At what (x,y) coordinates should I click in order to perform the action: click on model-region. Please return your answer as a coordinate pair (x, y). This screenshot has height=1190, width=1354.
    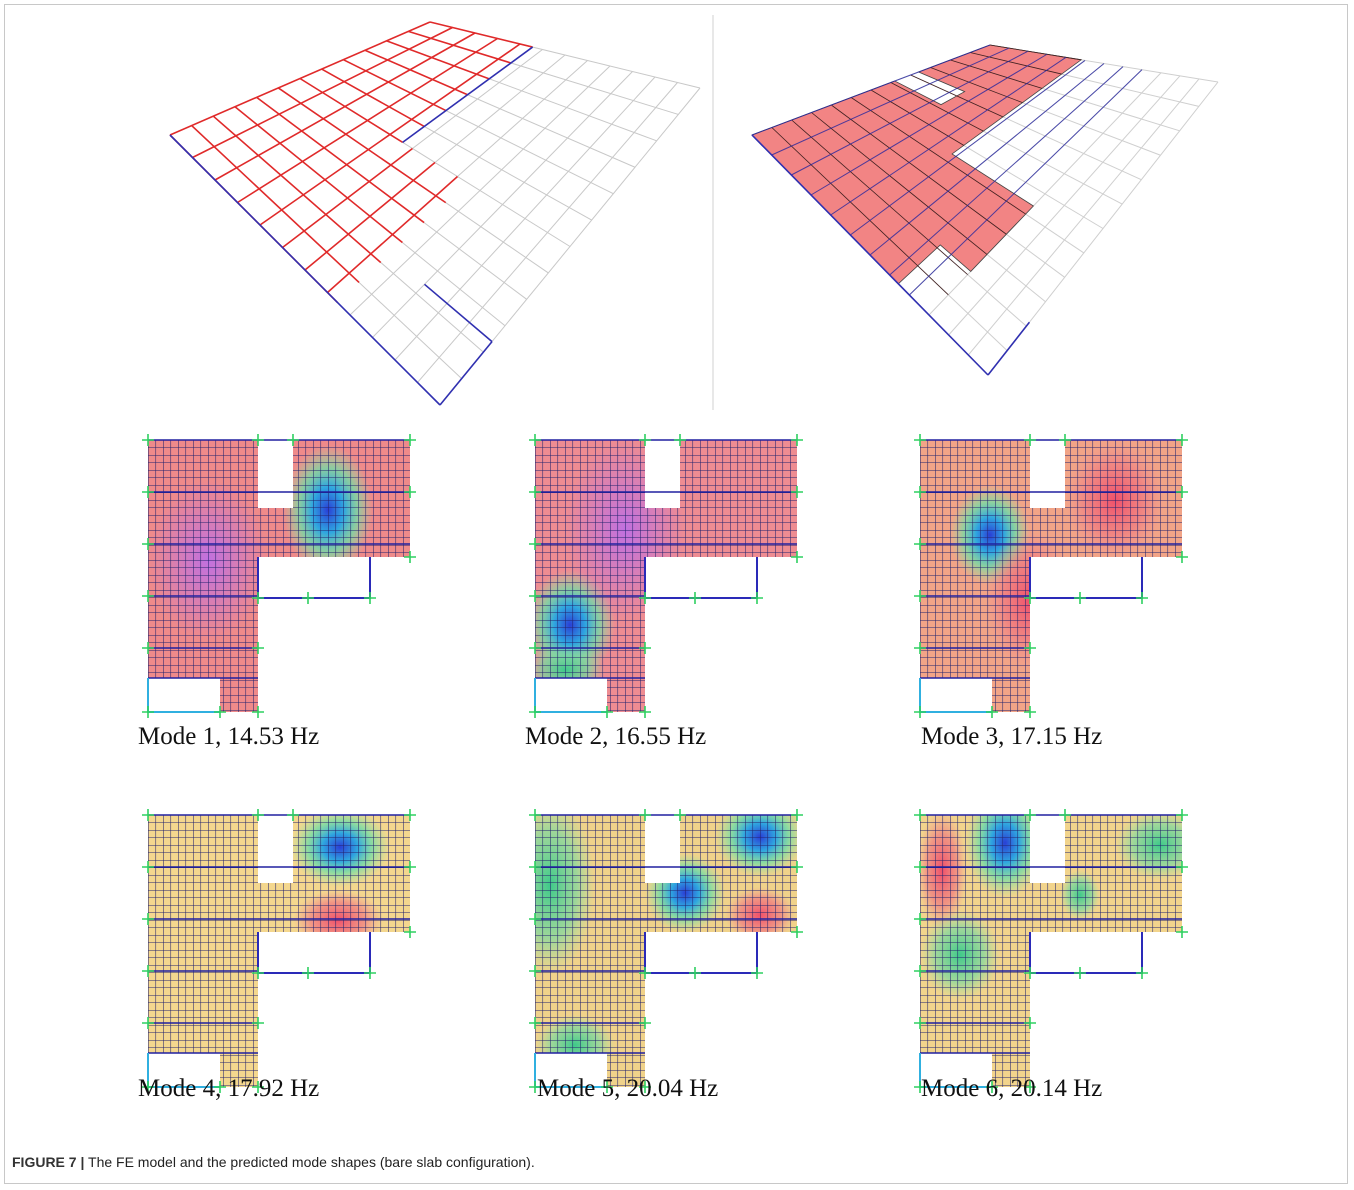
    Looking at the image, I should click on (917, 164).